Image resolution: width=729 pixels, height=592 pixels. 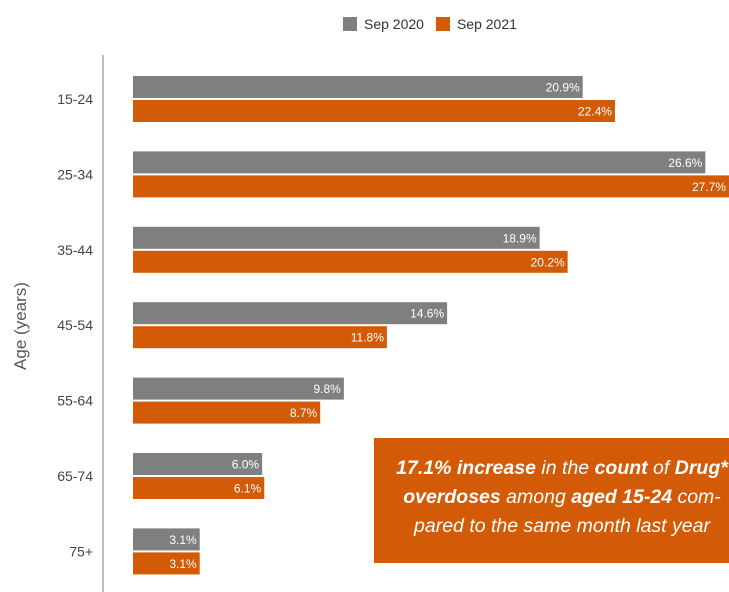 What do you see at coordinates (661, 468) in the screenshot?
I see `callout-text: of` at bounding box center [661, 468].